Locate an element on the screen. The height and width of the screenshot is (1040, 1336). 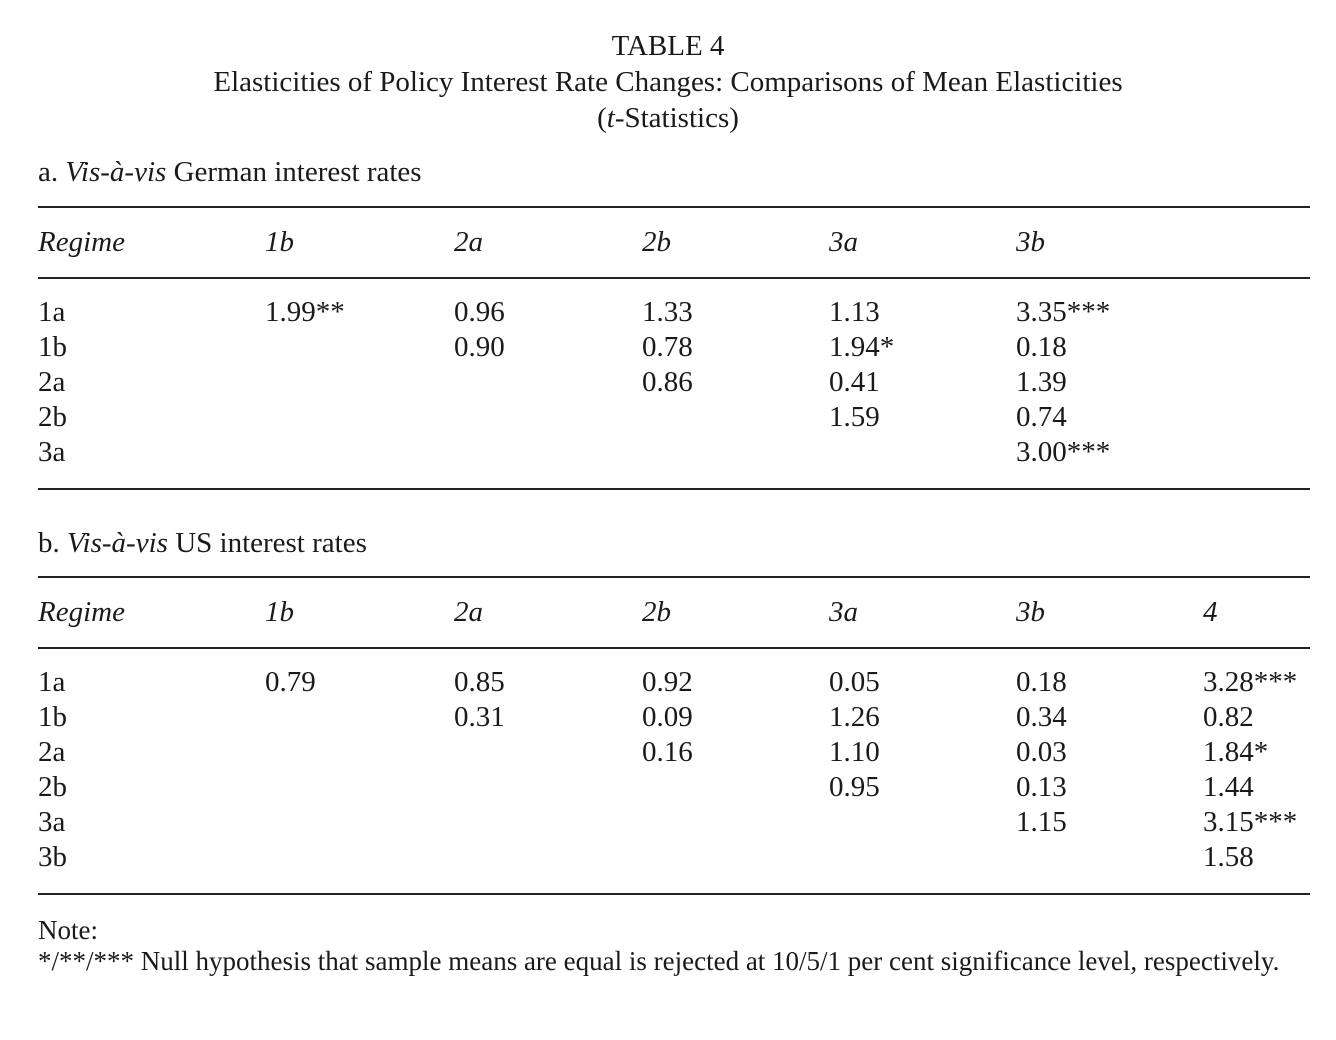
panel-b-suffix: US interest rates is located at coordinates (267, 543).